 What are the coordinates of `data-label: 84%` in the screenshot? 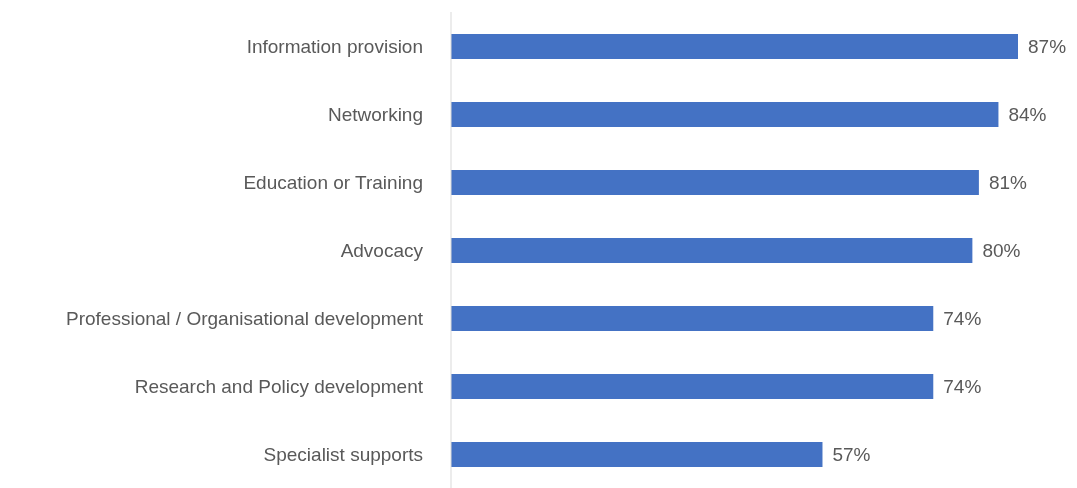 It's located at (1027, 115).